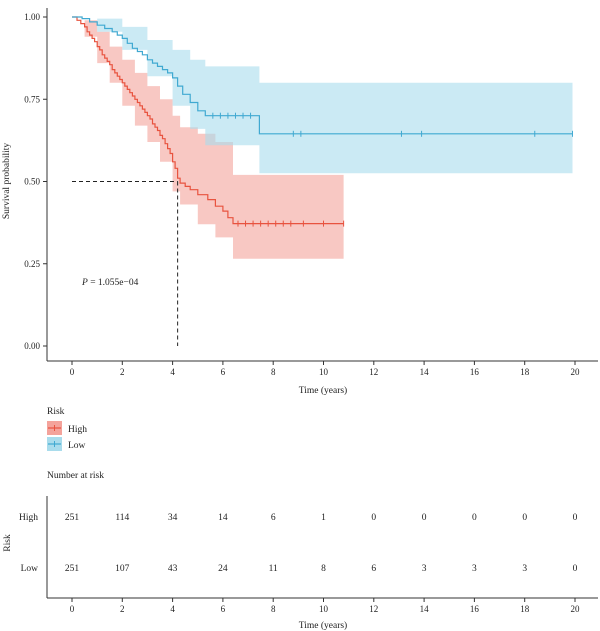 The height and width of the screenshot is (631, 600). What do you see at coordinates (273, 518) in the screenshot?
I see `risk-count-high: 6` at bounding box center [273, 518].